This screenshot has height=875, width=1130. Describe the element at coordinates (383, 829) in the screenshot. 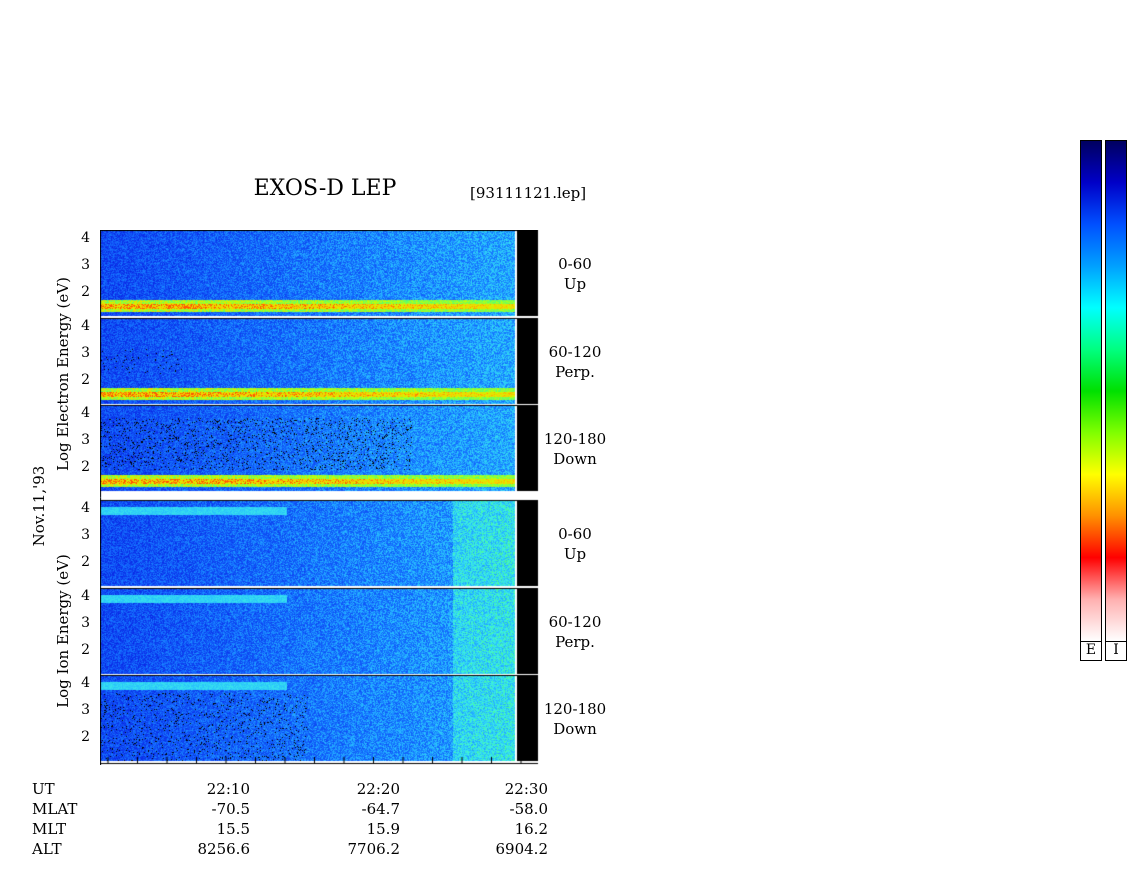

I see `mlt-val-2: 15.9` at that location.